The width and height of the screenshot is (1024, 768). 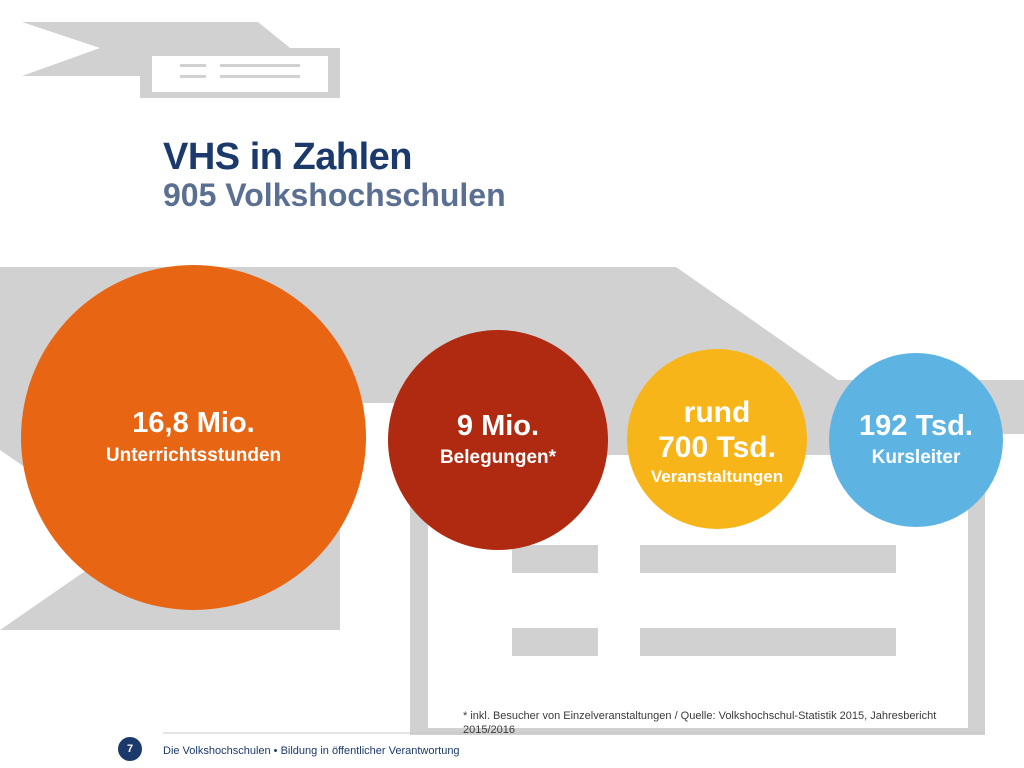 What do you see at coordinates (717, 477) in the screenshot?
I see `stat-label: Veranstaltungen` at bounding box center [717, 477].